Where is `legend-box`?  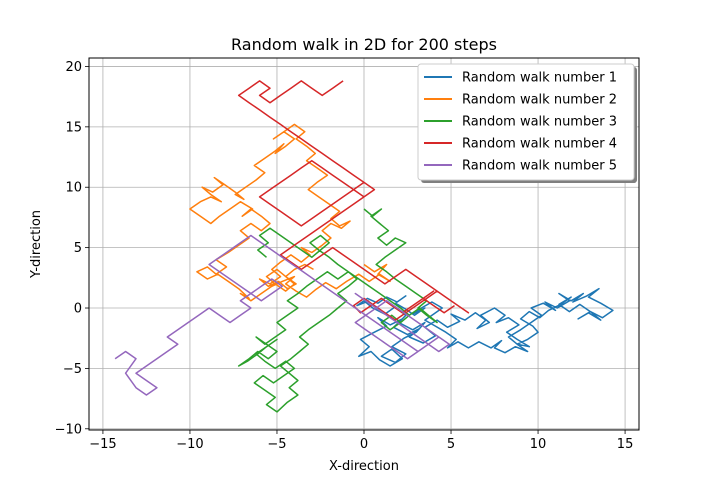 legend-box is located at coordinates (526, 122).